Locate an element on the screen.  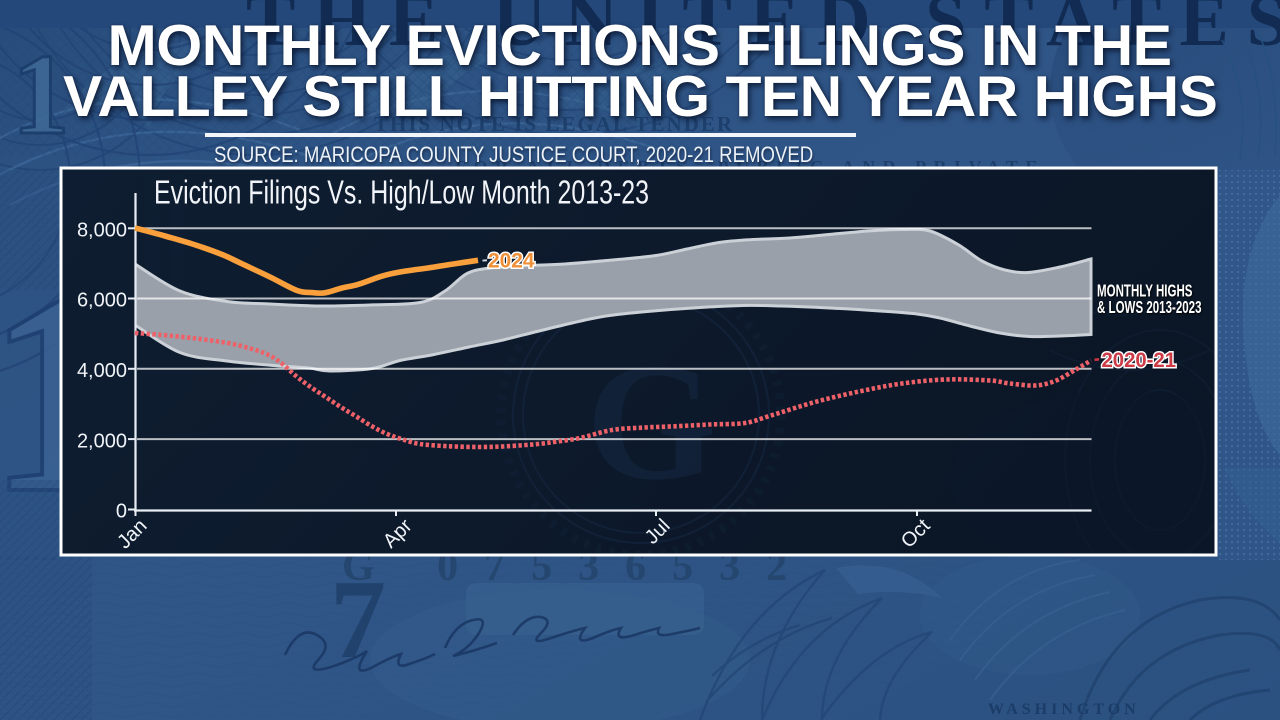
svg-text: 8,000 is located at coordinates (102, 231).